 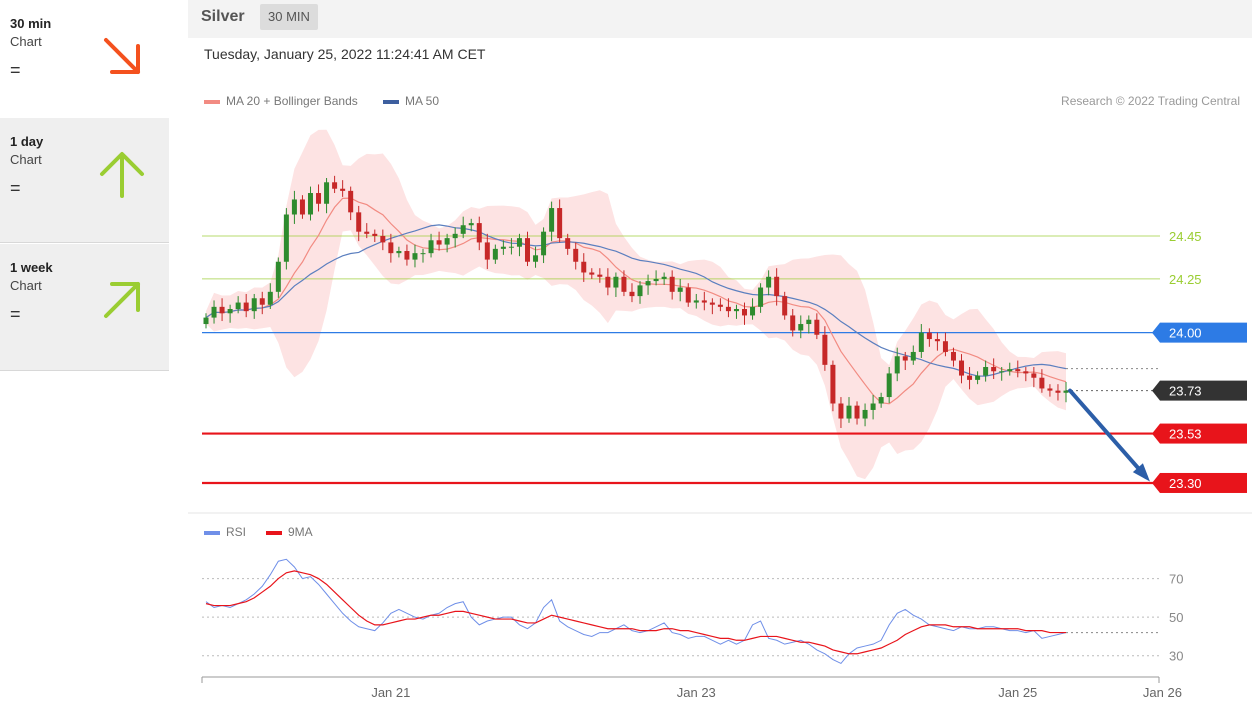 I want to click on forecast-arrow-head, so click(x=1141, y=472).